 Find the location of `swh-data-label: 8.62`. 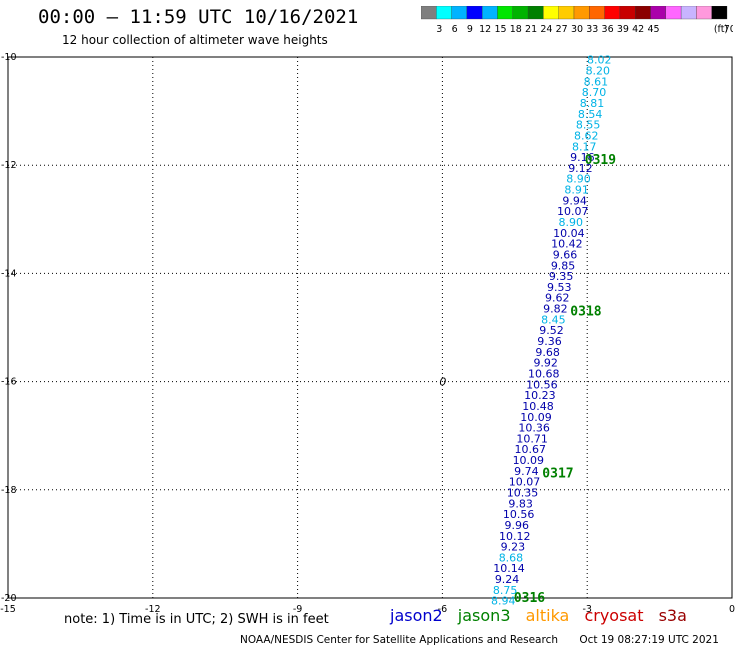

swh-data-label: 8.62 is located at coordinates (586, 135).